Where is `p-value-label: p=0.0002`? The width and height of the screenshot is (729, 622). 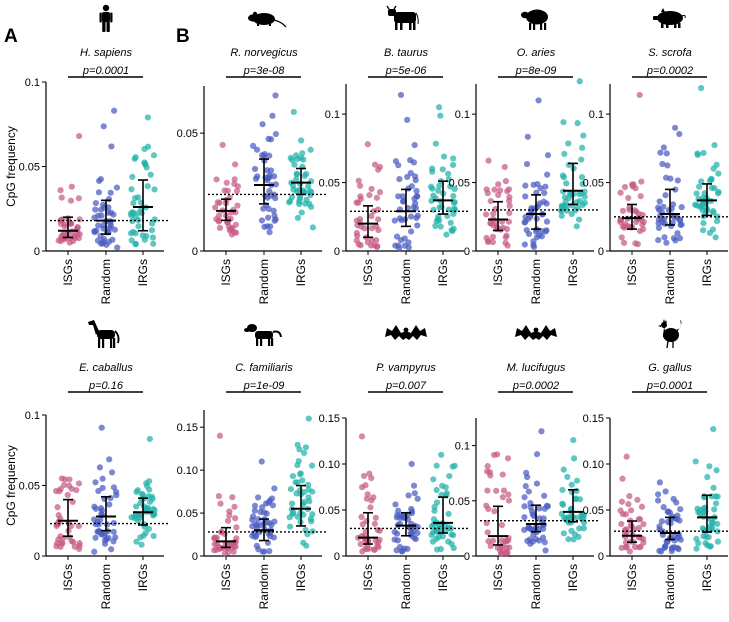 p-value-label: p=0.0002 is located at coordinates (669, 71).